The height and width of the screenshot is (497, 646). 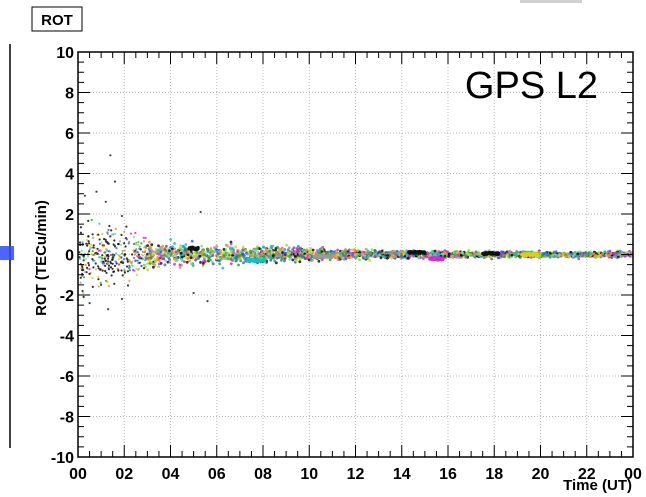 What do you see at coordinates (5, 474) in the screenshot?
I see `left-panel-clip` at bounding box center [5, 474].